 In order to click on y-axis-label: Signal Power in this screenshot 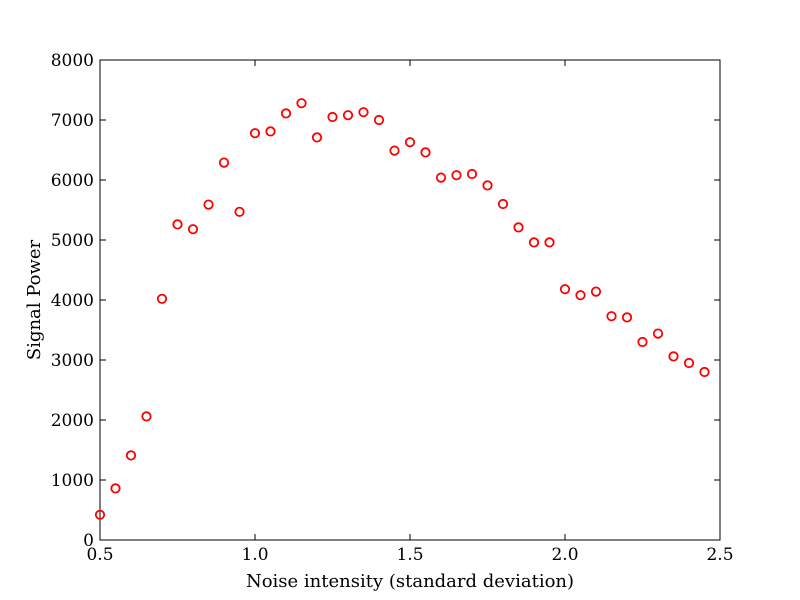, I will do `click(34, 299)`.